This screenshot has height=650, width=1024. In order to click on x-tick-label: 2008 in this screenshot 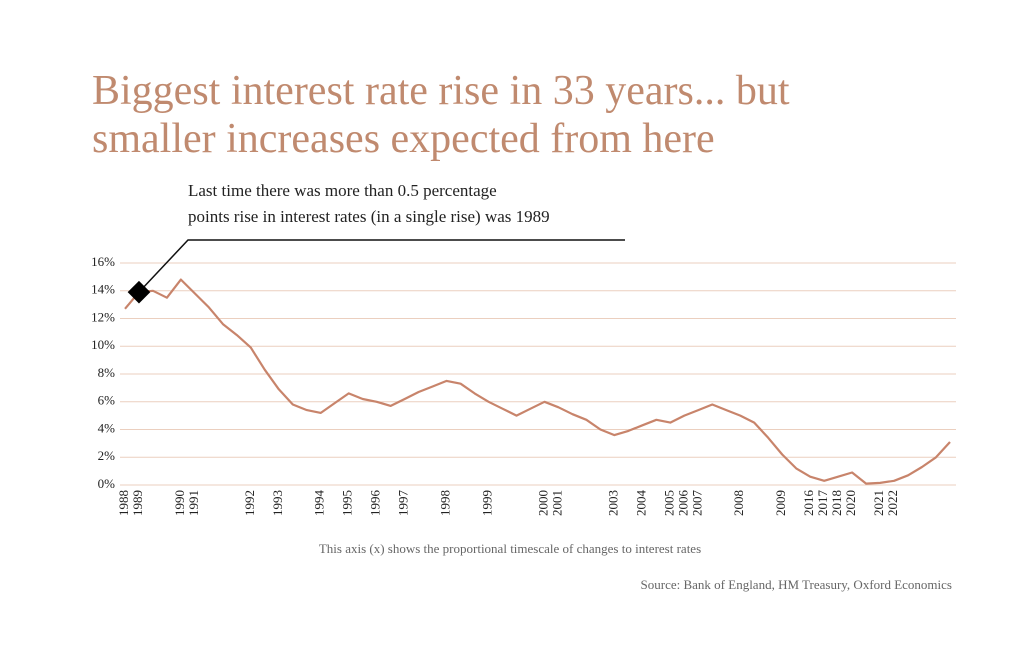, I will do `click(738, 503)`.